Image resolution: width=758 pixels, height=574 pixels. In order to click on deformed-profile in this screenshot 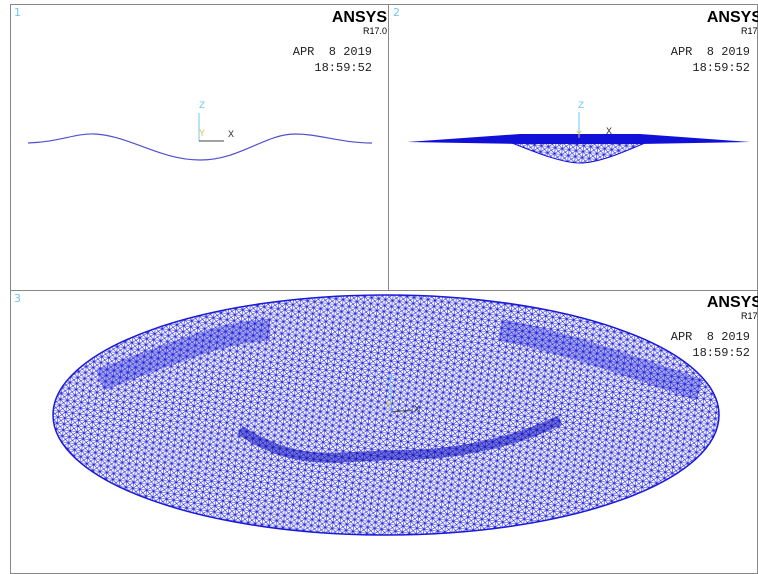, I will do `click(200, 147)`.